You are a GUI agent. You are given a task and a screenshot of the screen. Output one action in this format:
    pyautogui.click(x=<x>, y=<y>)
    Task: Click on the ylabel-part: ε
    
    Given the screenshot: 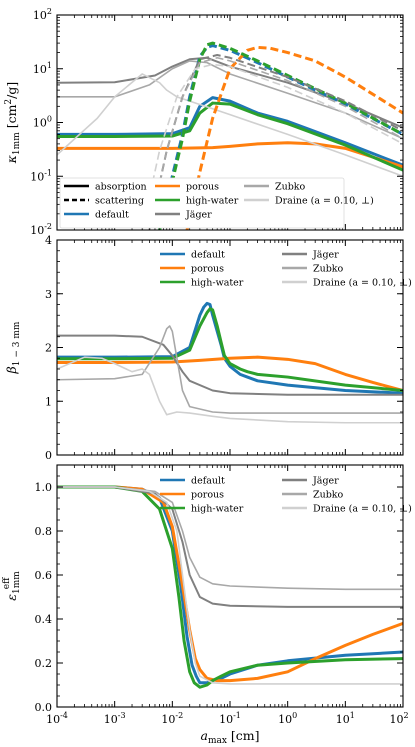 What is the action you would take?
    pyautogui.click(x=11, y=597)
    